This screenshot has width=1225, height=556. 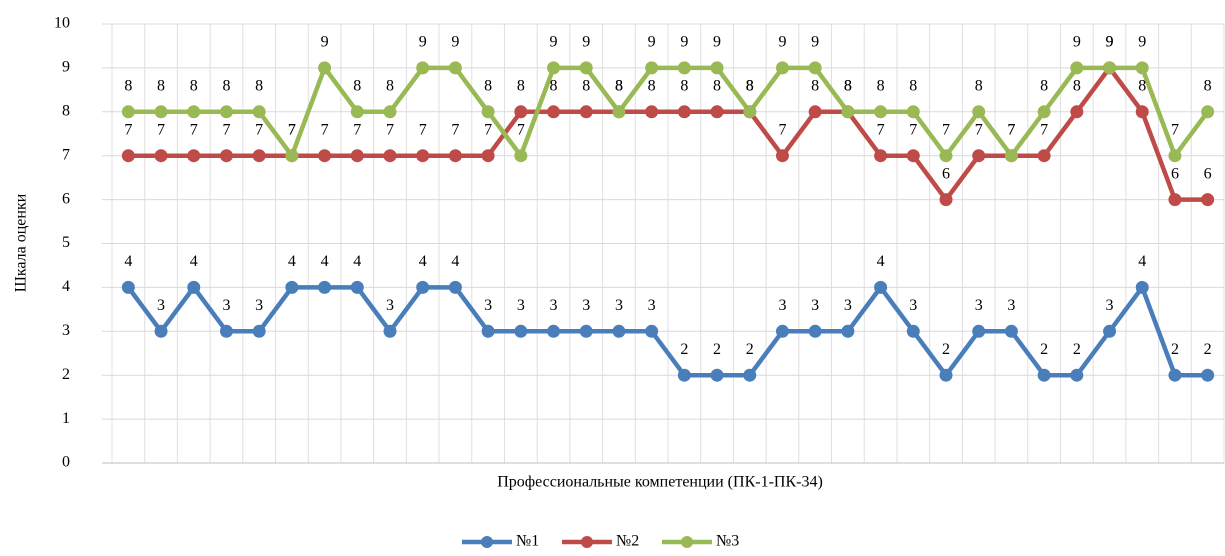 I want to click on y-tick-label: 7, so click(x=66, y=154).